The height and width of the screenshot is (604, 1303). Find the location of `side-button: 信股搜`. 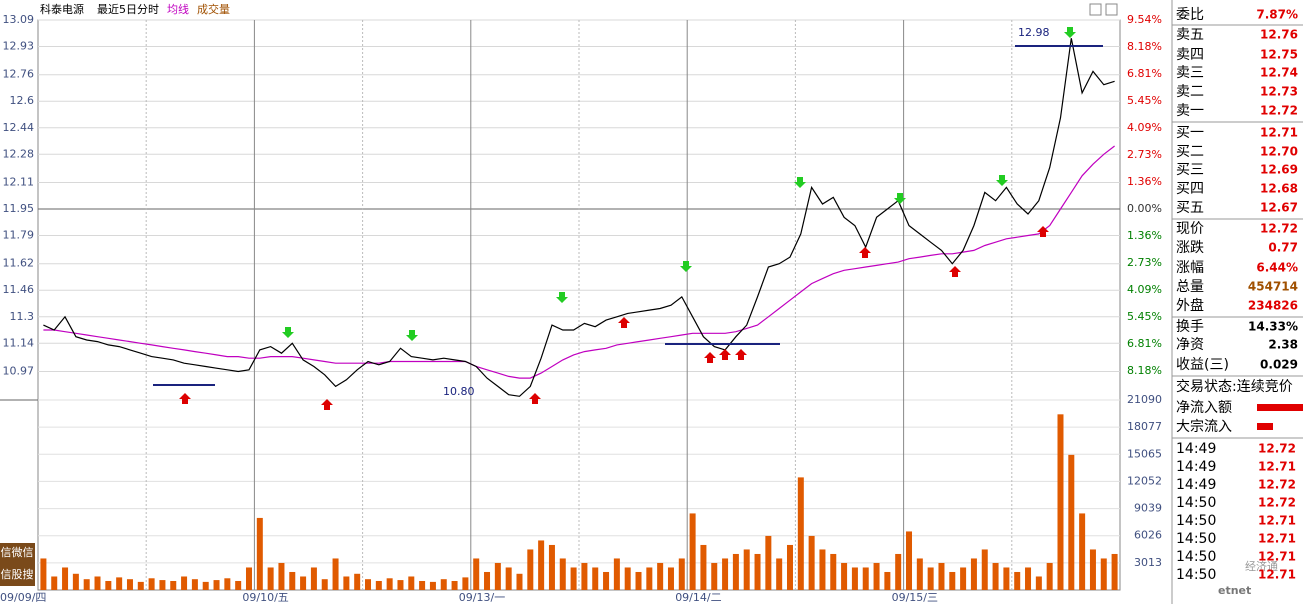

side-button: 信股搜 is located at coordinates (17, 574).